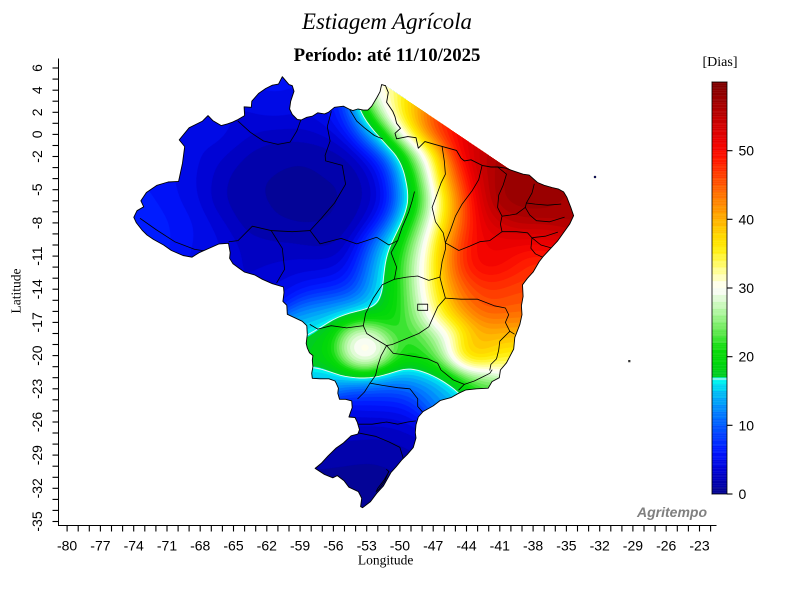  What do you see at coordinates (500, 546) in the screenshot?
I see `svg-text: -41` at bounding box center [500, 546].